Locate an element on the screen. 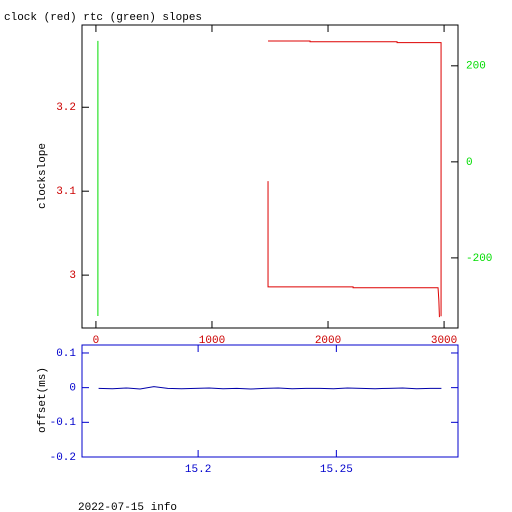 The image size is (512, 512). y-tick-label: 0.1 is located at coordinates (66, 354).